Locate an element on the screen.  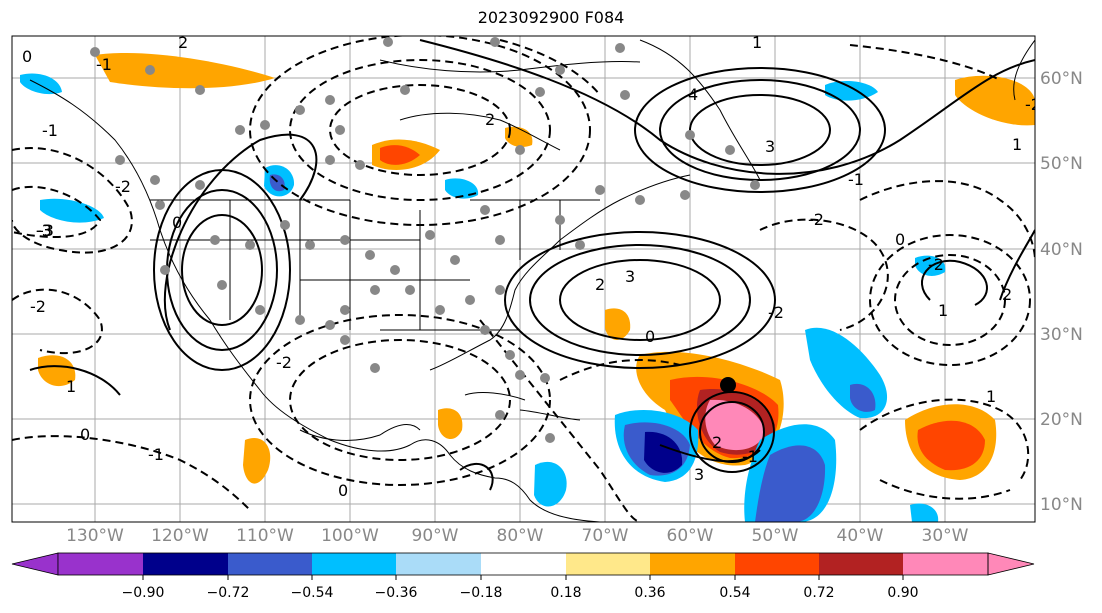
lon-label: 30°W is located at coordinates (945, 536).